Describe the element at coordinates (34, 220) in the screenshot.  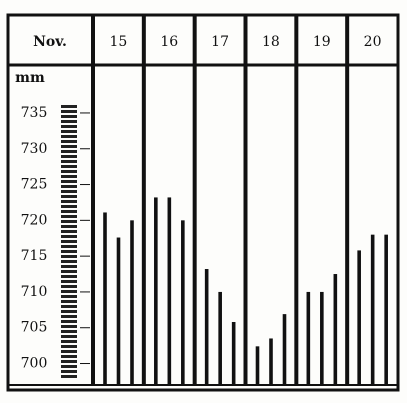
I see `y-tick-label: 720` at that location.